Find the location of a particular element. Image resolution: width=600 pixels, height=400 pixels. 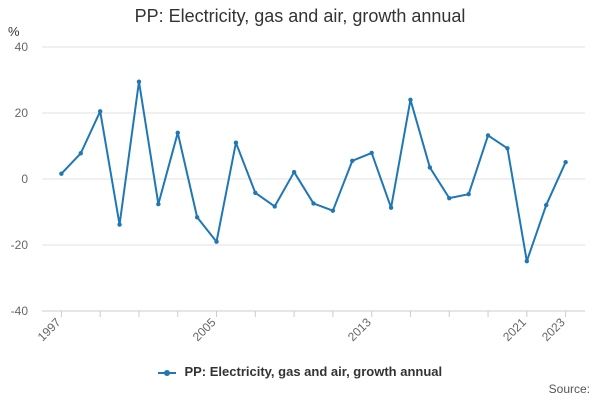

y-axis-label: % is located at coordinates (14, 31).